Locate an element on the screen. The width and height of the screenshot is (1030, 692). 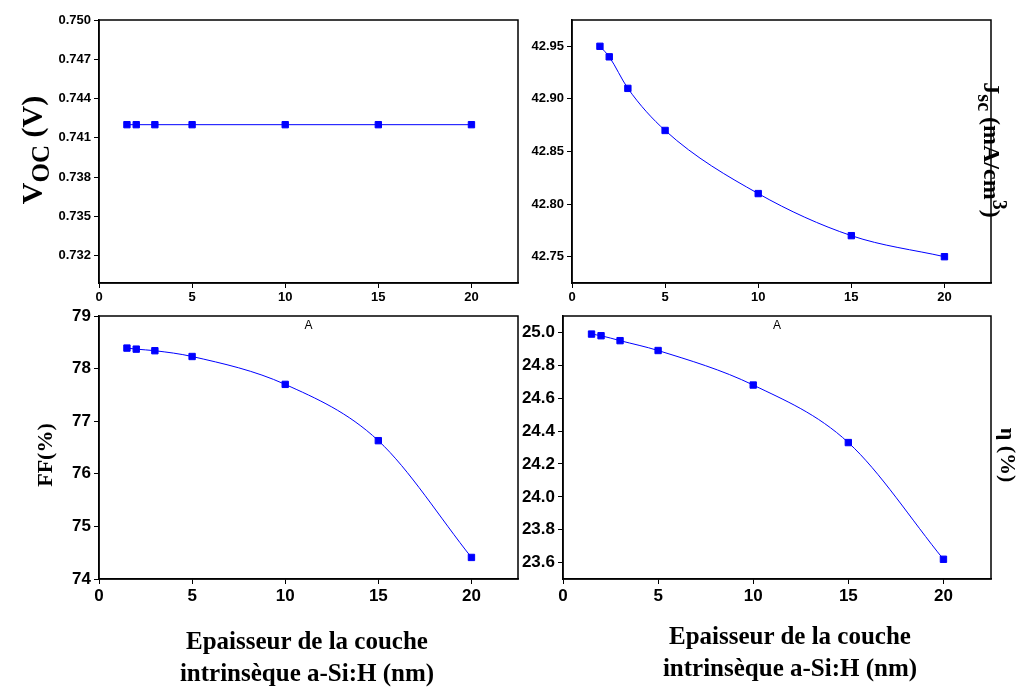
y-tick-label: 0.735 is located at coordinates (74, 215).